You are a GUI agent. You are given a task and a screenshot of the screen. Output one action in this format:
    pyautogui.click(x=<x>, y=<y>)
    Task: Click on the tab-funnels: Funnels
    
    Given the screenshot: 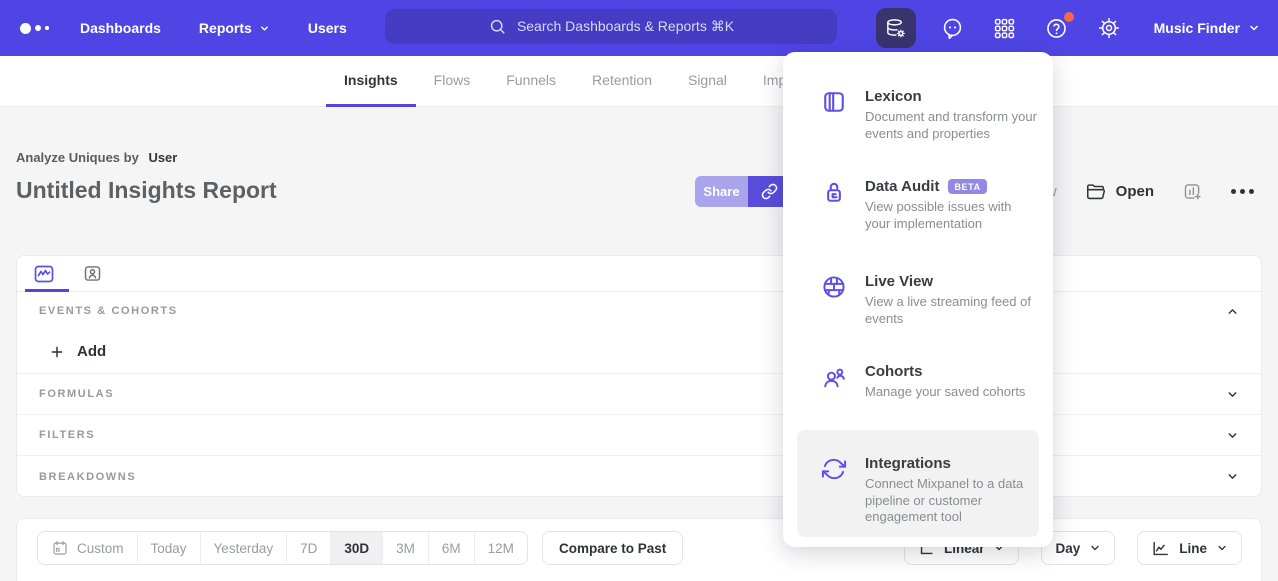 What is the action you would take?
    pyautogui.click(x=531, y=80)
    